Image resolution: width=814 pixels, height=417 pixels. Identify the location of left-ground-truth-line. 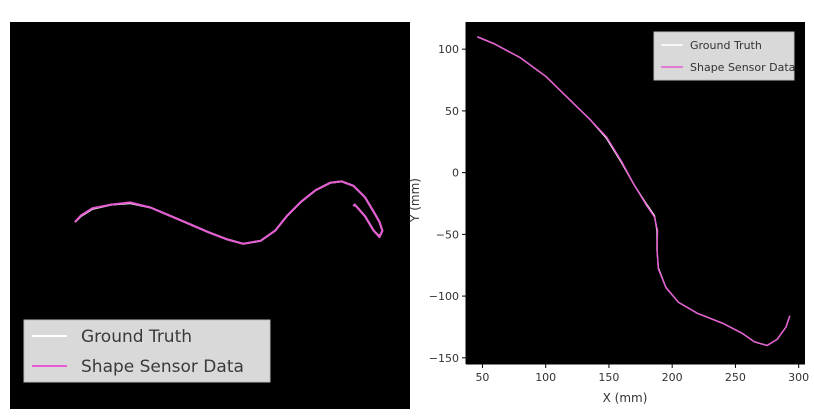
(229, 212).